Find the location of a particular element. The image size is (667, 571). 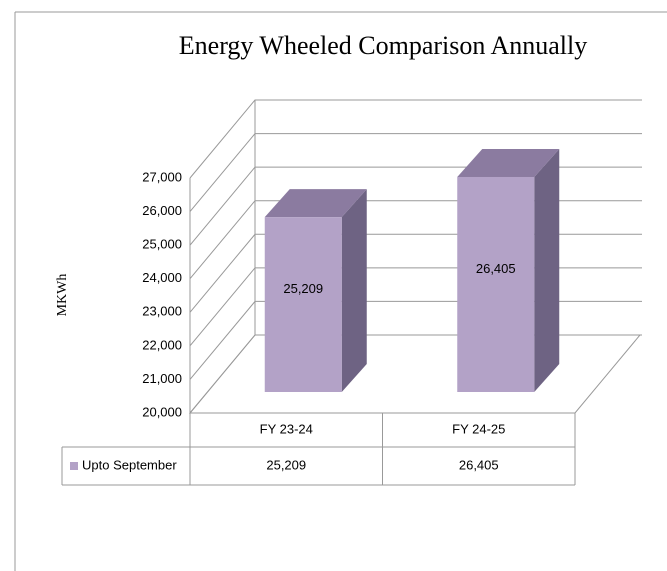

y-tick-label: 24,000 is located at coordinates (162, 277).